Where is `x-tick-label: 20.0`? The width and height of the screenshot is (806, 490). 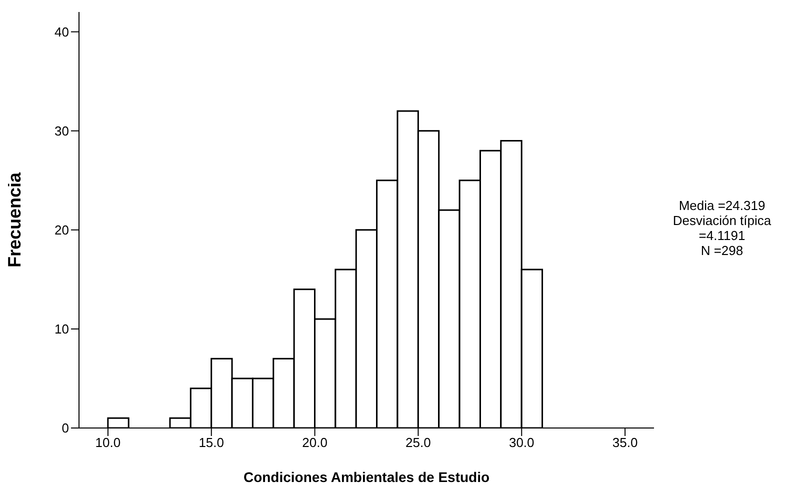 x-tick-label: 20.0 is located at coordinates (315, 442).